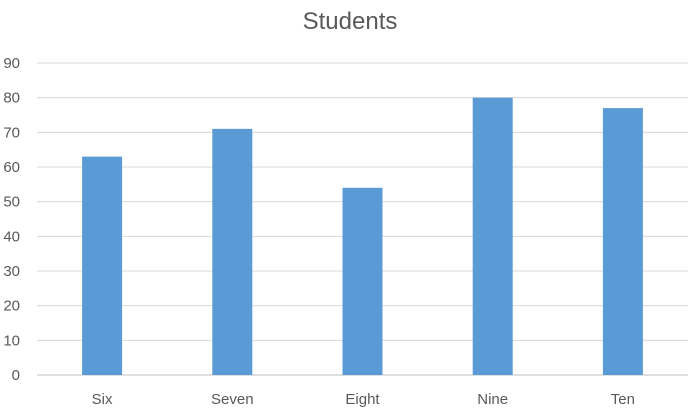  I want to click on x-axis: Six Seven Eight Nine Ten, so click(363, 399).